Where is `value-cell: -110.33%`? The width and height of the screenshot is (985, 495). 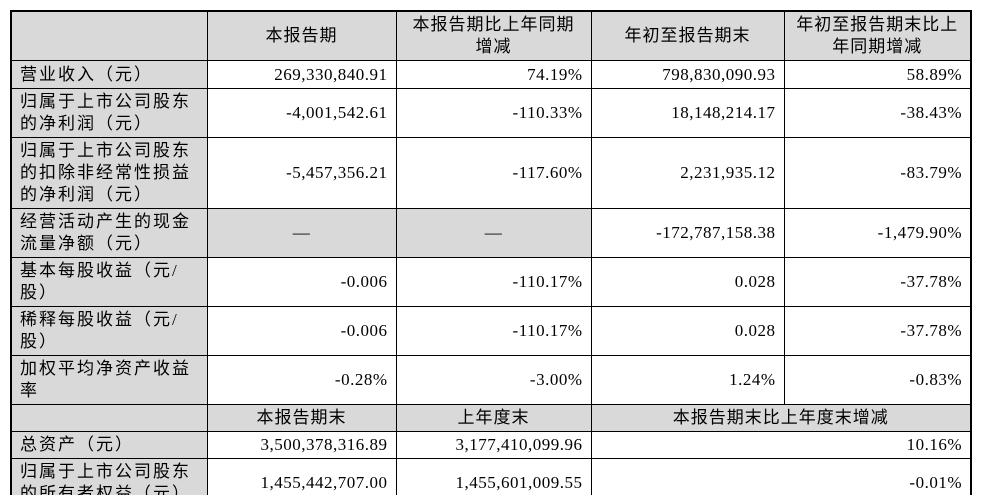
value-cell: -110.33% is located at coordinates (493, 113).